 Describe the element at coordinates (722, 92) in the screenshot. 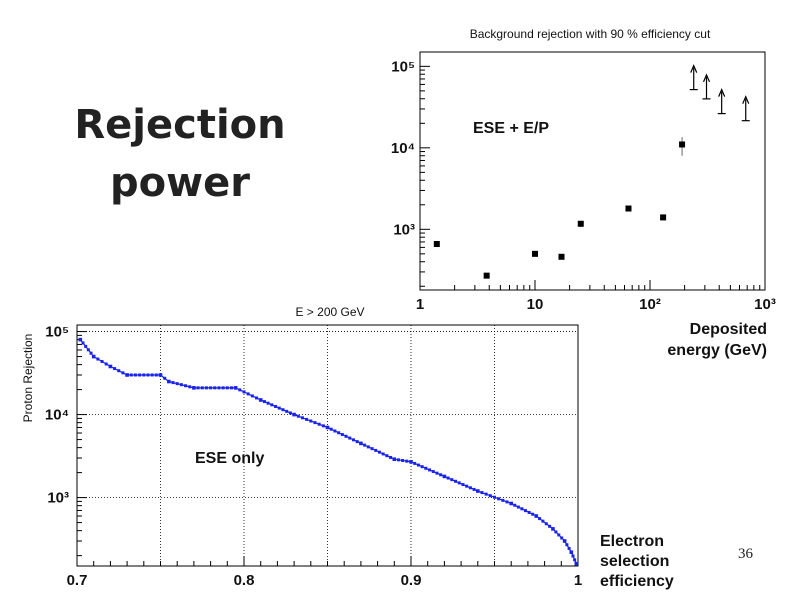

I see `top-limit-arrow-head` at that location.